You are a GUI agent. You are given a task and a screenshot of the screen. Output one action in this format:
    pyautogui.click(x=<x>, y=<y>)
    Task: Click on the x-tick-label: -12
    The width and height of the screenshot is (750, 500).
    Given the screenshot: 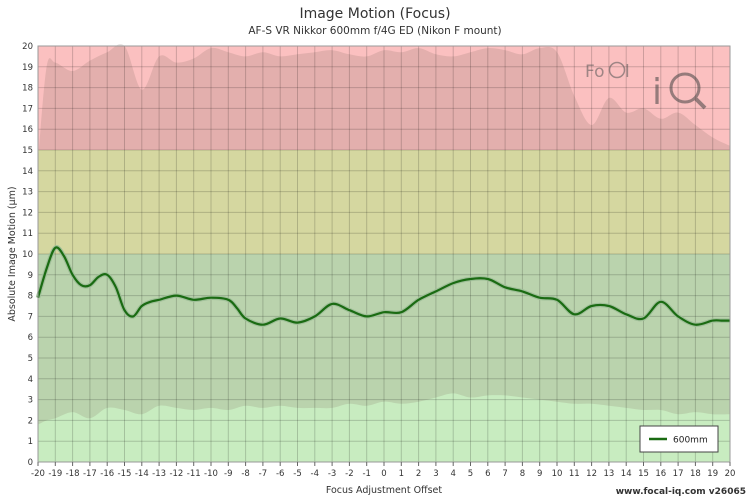 What is the action you would take?
    pyautogui.click(x=176, y=474)
    